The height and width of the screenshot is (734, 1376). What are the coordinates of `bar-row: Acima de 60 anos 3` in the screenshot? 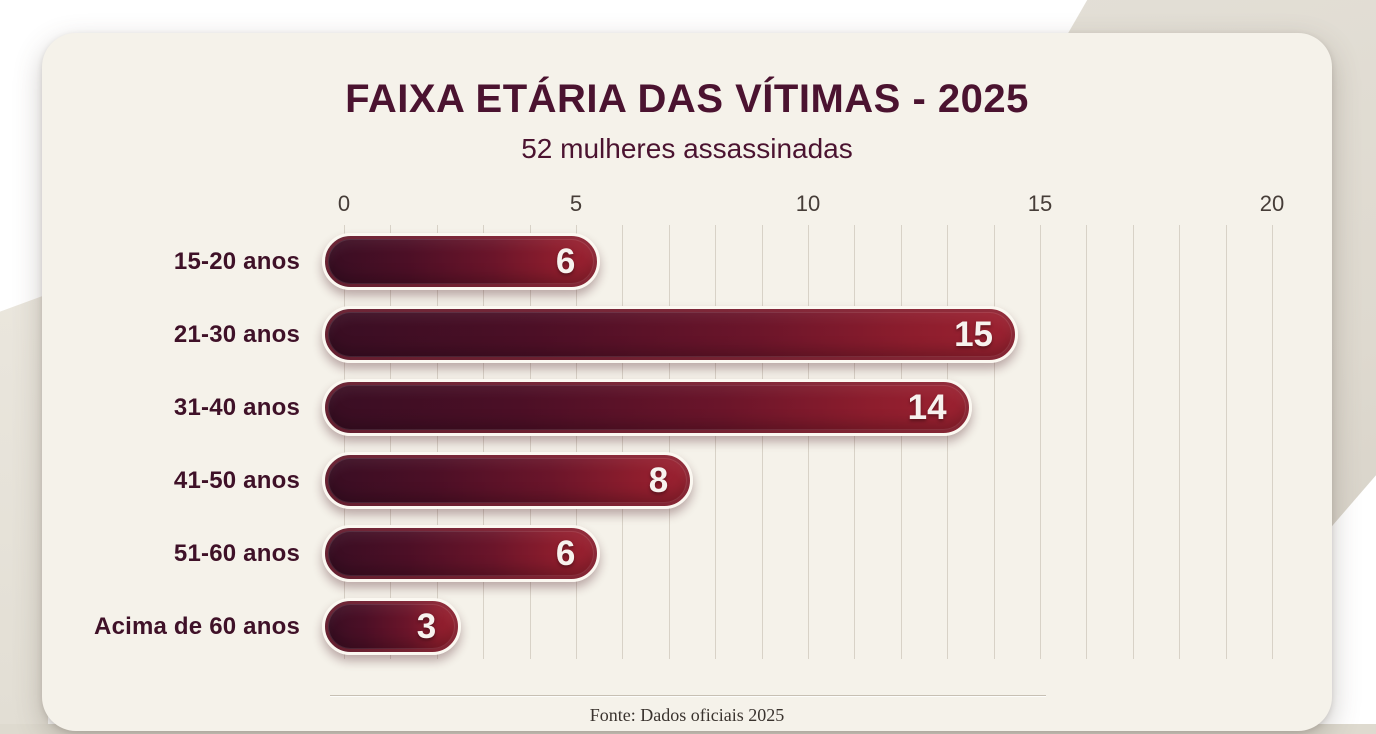 It's located at (687, 626).